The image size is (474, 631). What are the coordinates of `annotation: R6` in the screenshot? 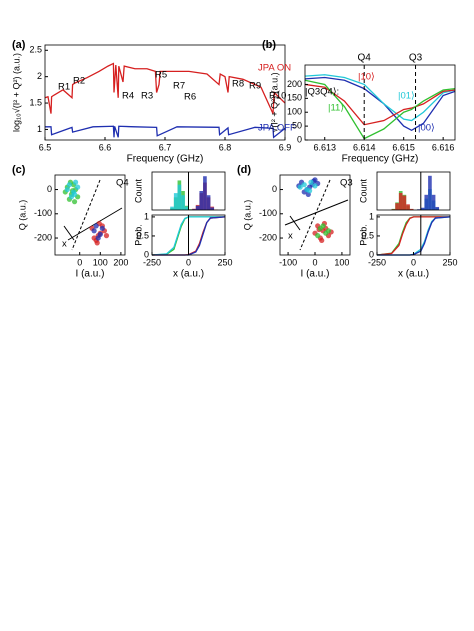 It's located at (190, 97).